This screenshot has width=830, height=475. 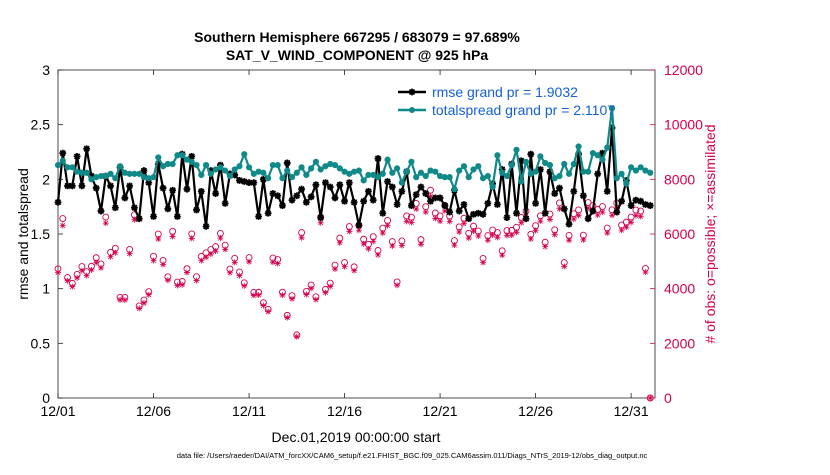 What do you see at coordinates (57, 411) in the screenshot?
I see `x-tick-label: 12/01` at bounding box center [57, 411].